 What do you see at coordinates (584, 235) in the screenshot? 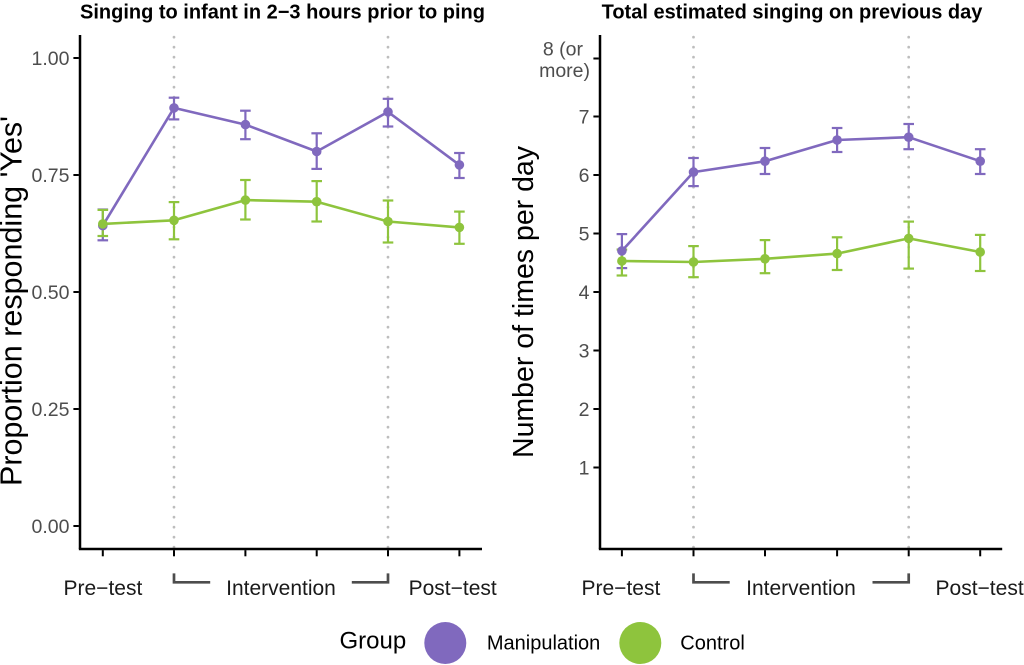
I see `svg-text: 5` at bounding box center [584, 235].